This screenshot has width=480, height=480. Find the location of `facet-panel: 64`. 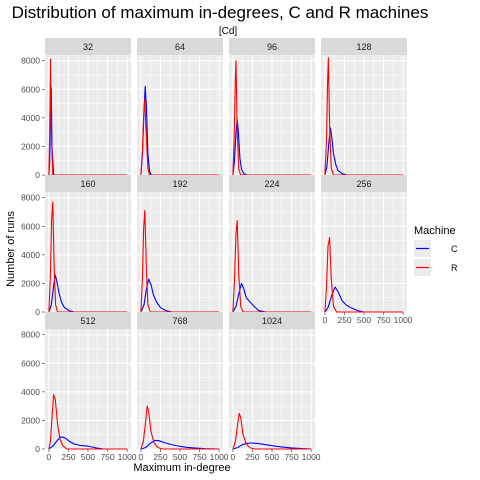

facet-panel: 64 is located at coordinates (180, 107).